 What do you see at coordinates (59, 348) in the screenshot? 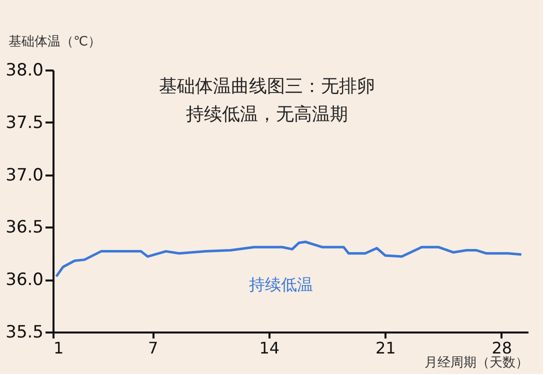
I see `x-tick-label: 1` at bounding box center [59, 348].